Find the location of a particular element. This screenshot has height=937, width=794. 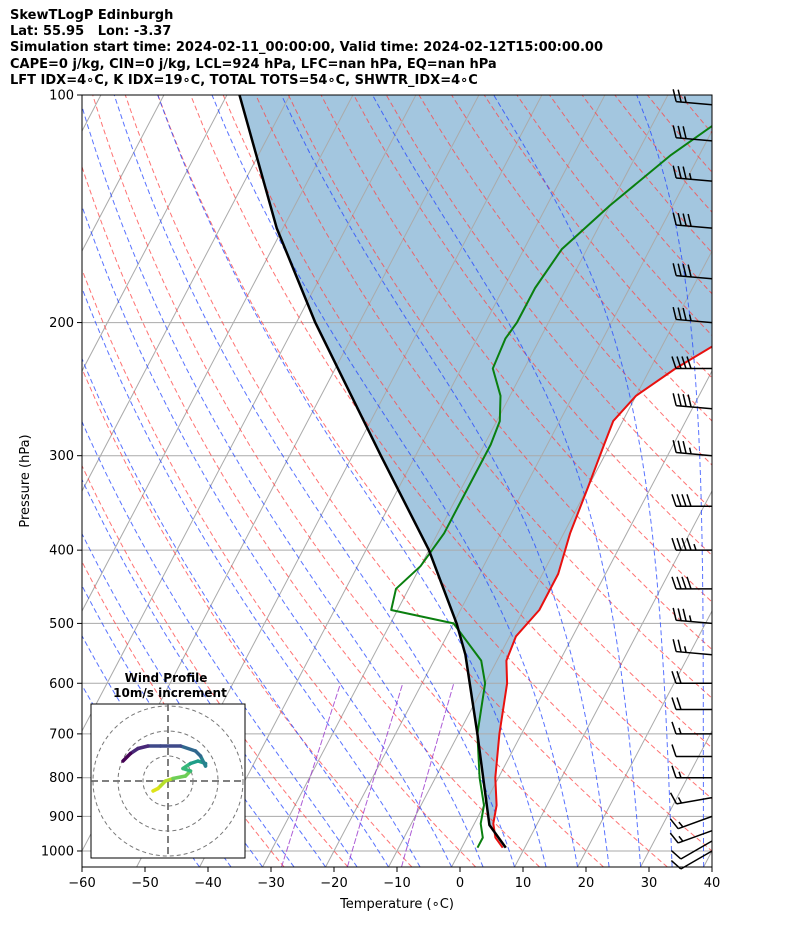

x-tick-label: 20 is located at coordinates (586, 883).